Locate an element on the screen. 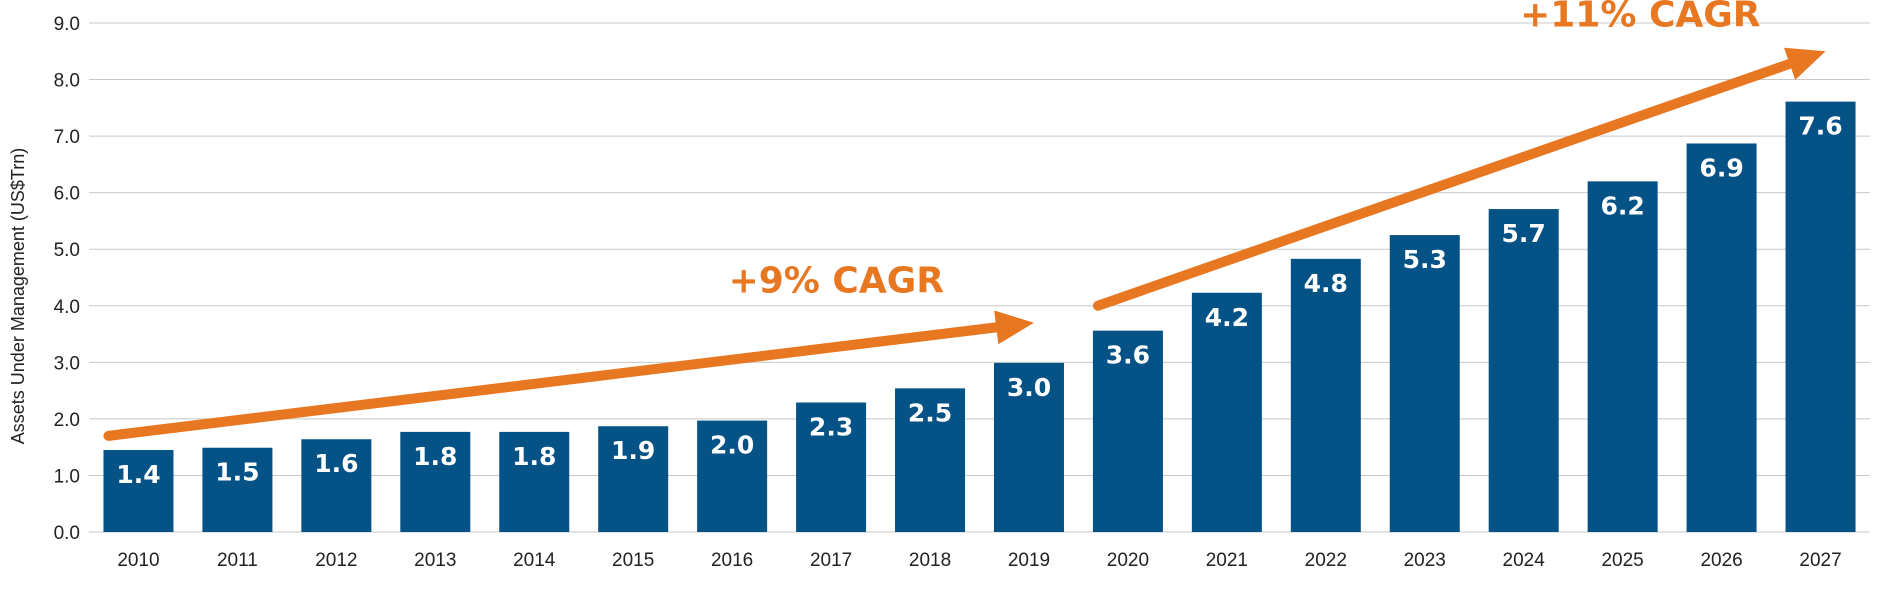 The width and height of the screenshot is (1881, 591). y-tick-label: 1.0 is located at coordinates (67, 476).